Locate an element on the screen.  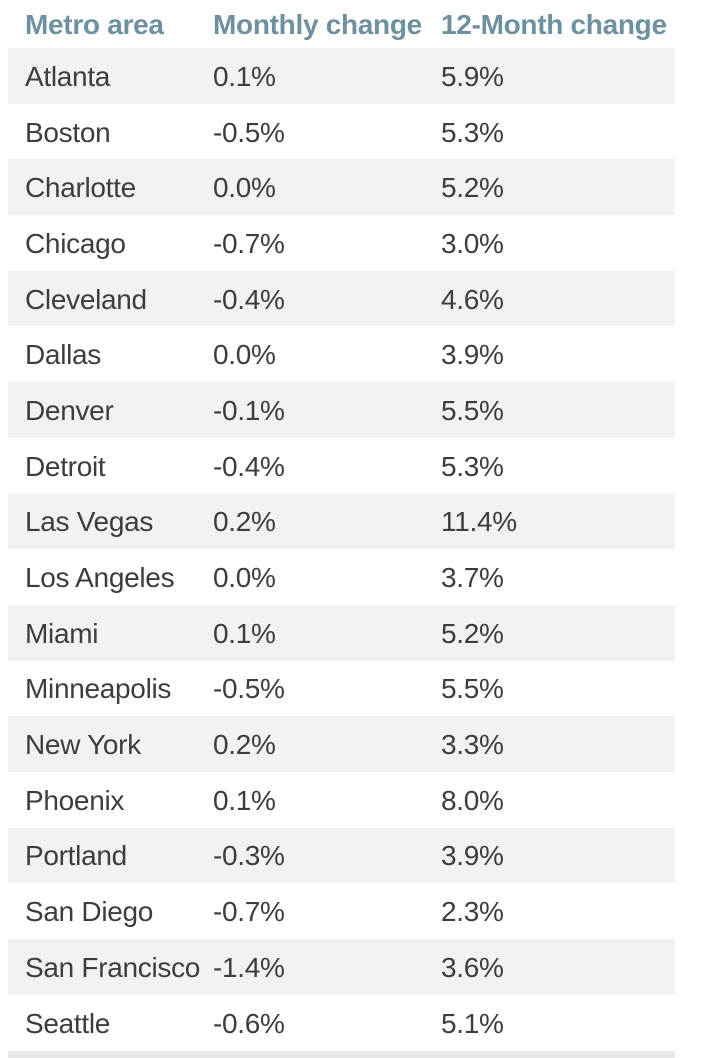
table-row: Chicago -0.7% 3.0% is located at coordinates (341, 243).